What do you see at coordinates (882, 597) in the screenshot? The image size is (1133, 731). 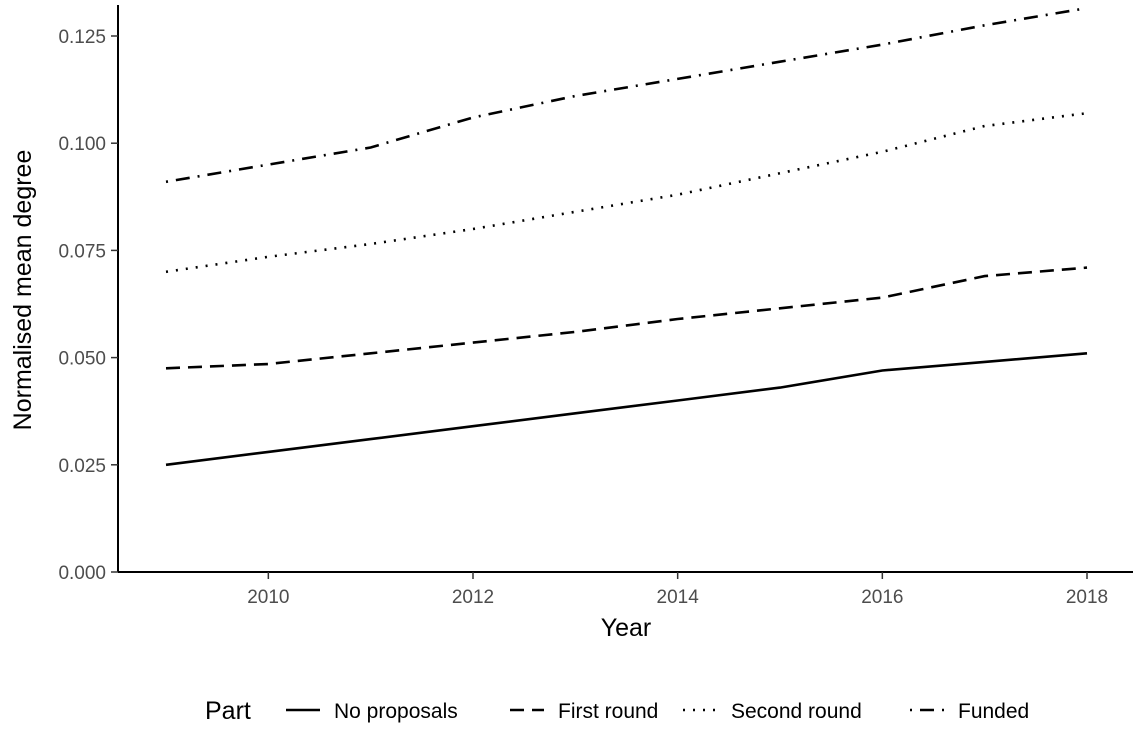 I see `x-tick-label: 2016` at bounding box center [882, 597].